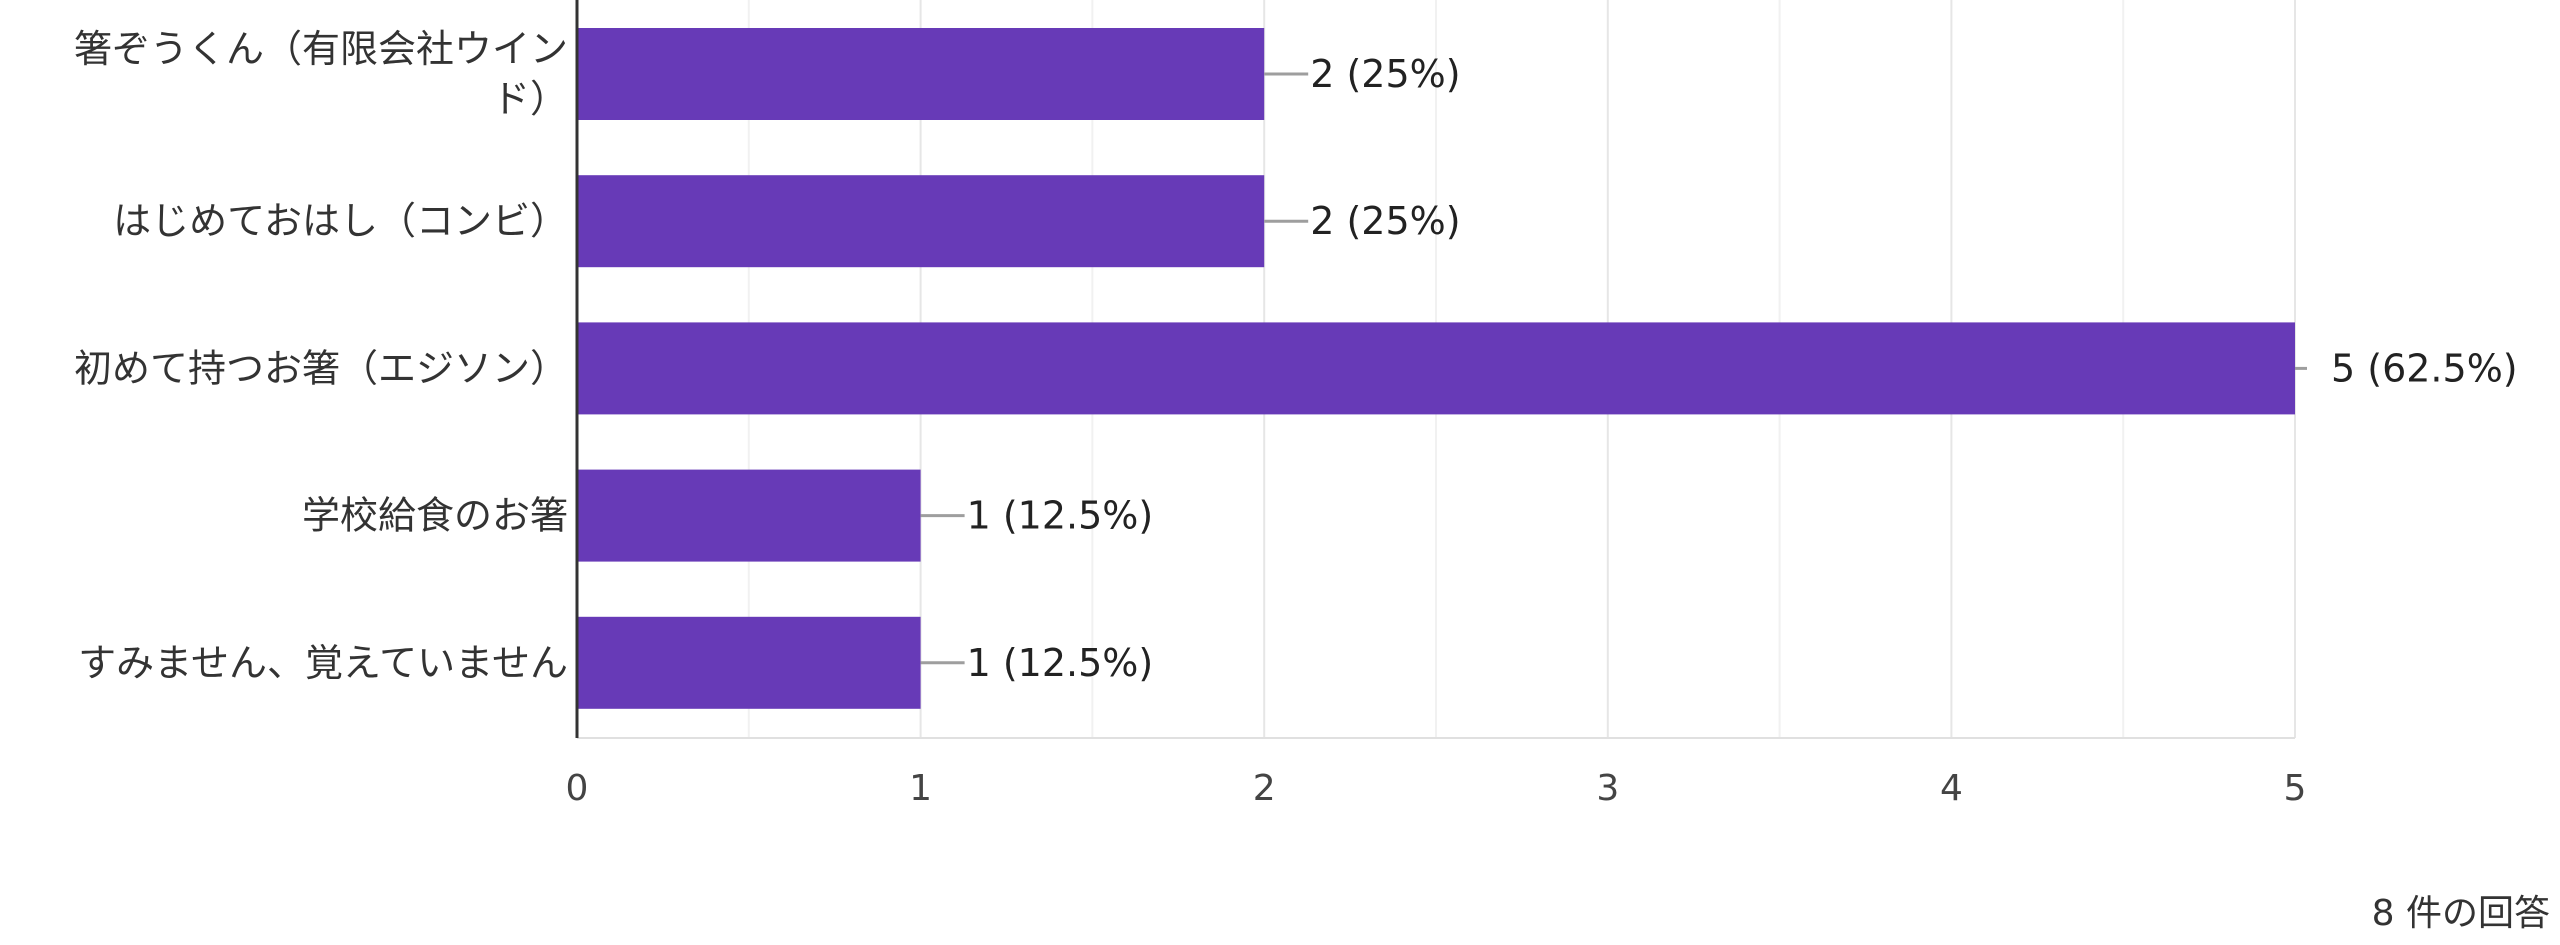 The width and height of the screenshot is (2560, 945). I want to click on category-label: ド）, so click(530, 99).